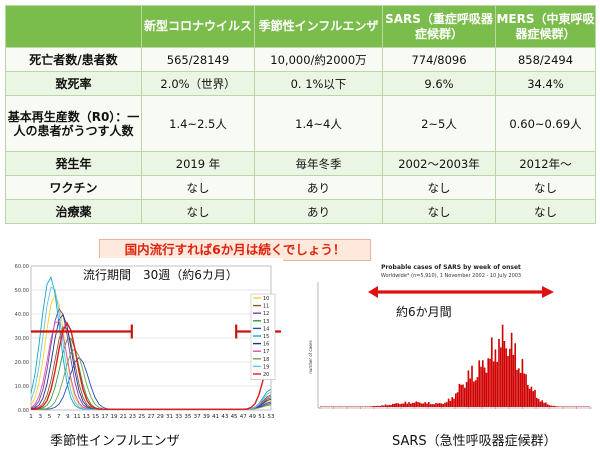 This screenshot has width=600, height=452. What do you see at coordinates (104, 417) in the screenshot?
I see `flu-x-tick: 17` at bounding box center [104, 417].